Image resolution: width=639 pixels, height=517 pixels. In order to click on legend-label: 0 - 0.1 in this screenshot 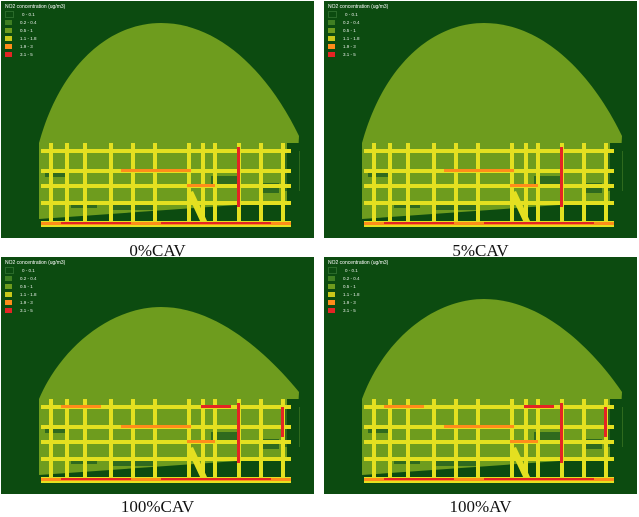, I will do `click(351, 270)`.